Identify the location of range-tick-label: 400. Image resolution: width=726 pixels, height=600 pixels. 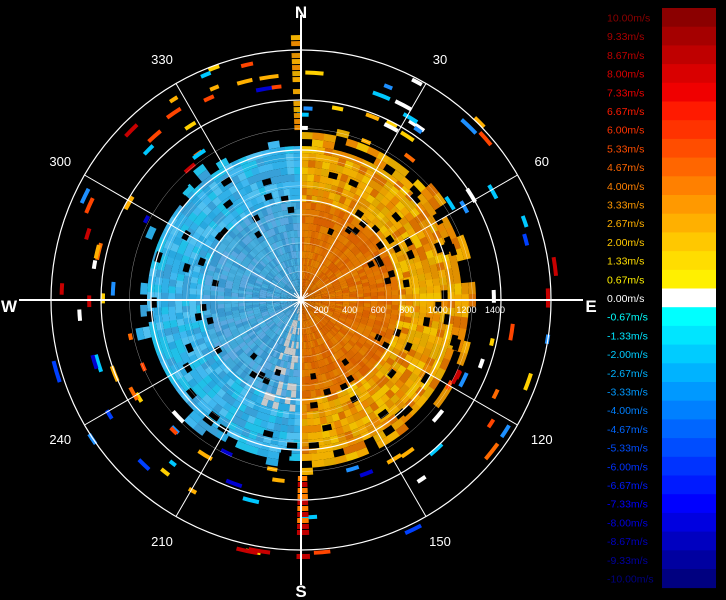
(349, 310).